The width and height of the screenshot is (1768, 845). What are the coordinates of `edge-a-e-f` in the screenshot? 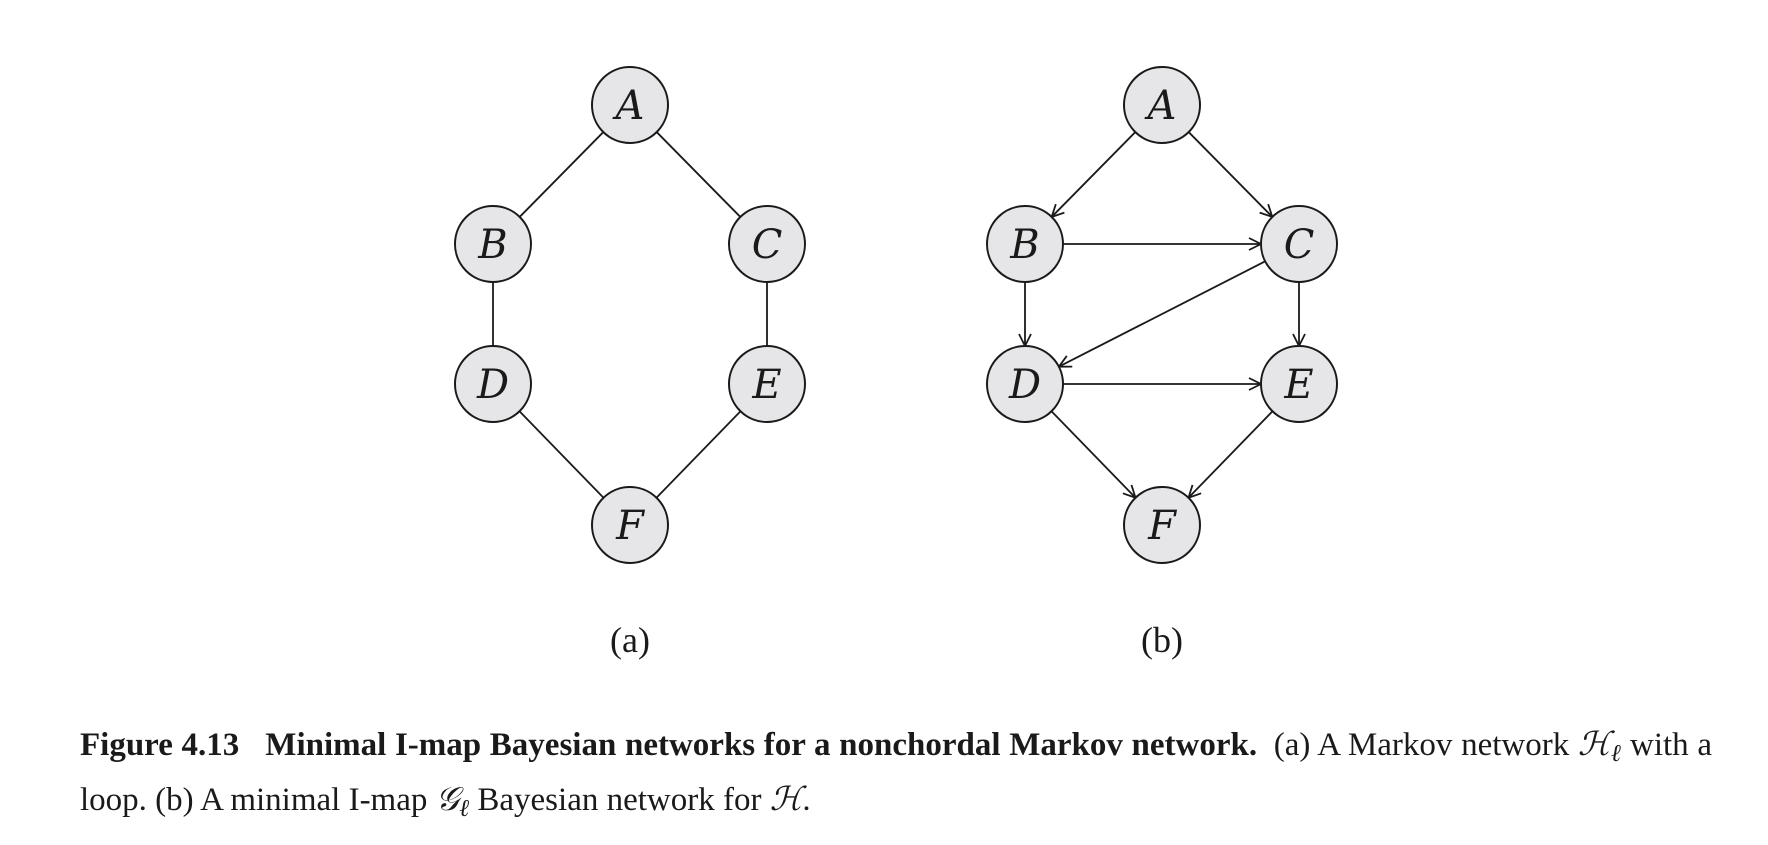 It's located at (698, 454).